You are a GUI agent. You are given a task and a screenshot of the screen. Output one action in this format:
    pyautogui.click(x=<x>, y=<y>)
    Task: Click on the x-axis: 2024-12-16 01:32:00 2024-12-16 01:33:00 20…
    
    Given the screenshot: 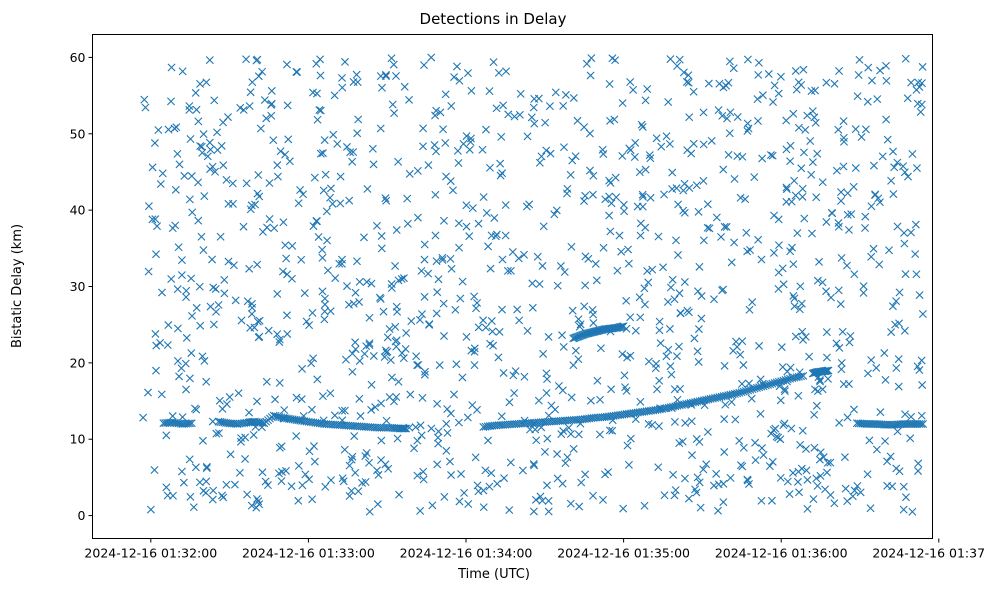 What is the action you would take?
    pyautogui.click(x=535, y=549)
    